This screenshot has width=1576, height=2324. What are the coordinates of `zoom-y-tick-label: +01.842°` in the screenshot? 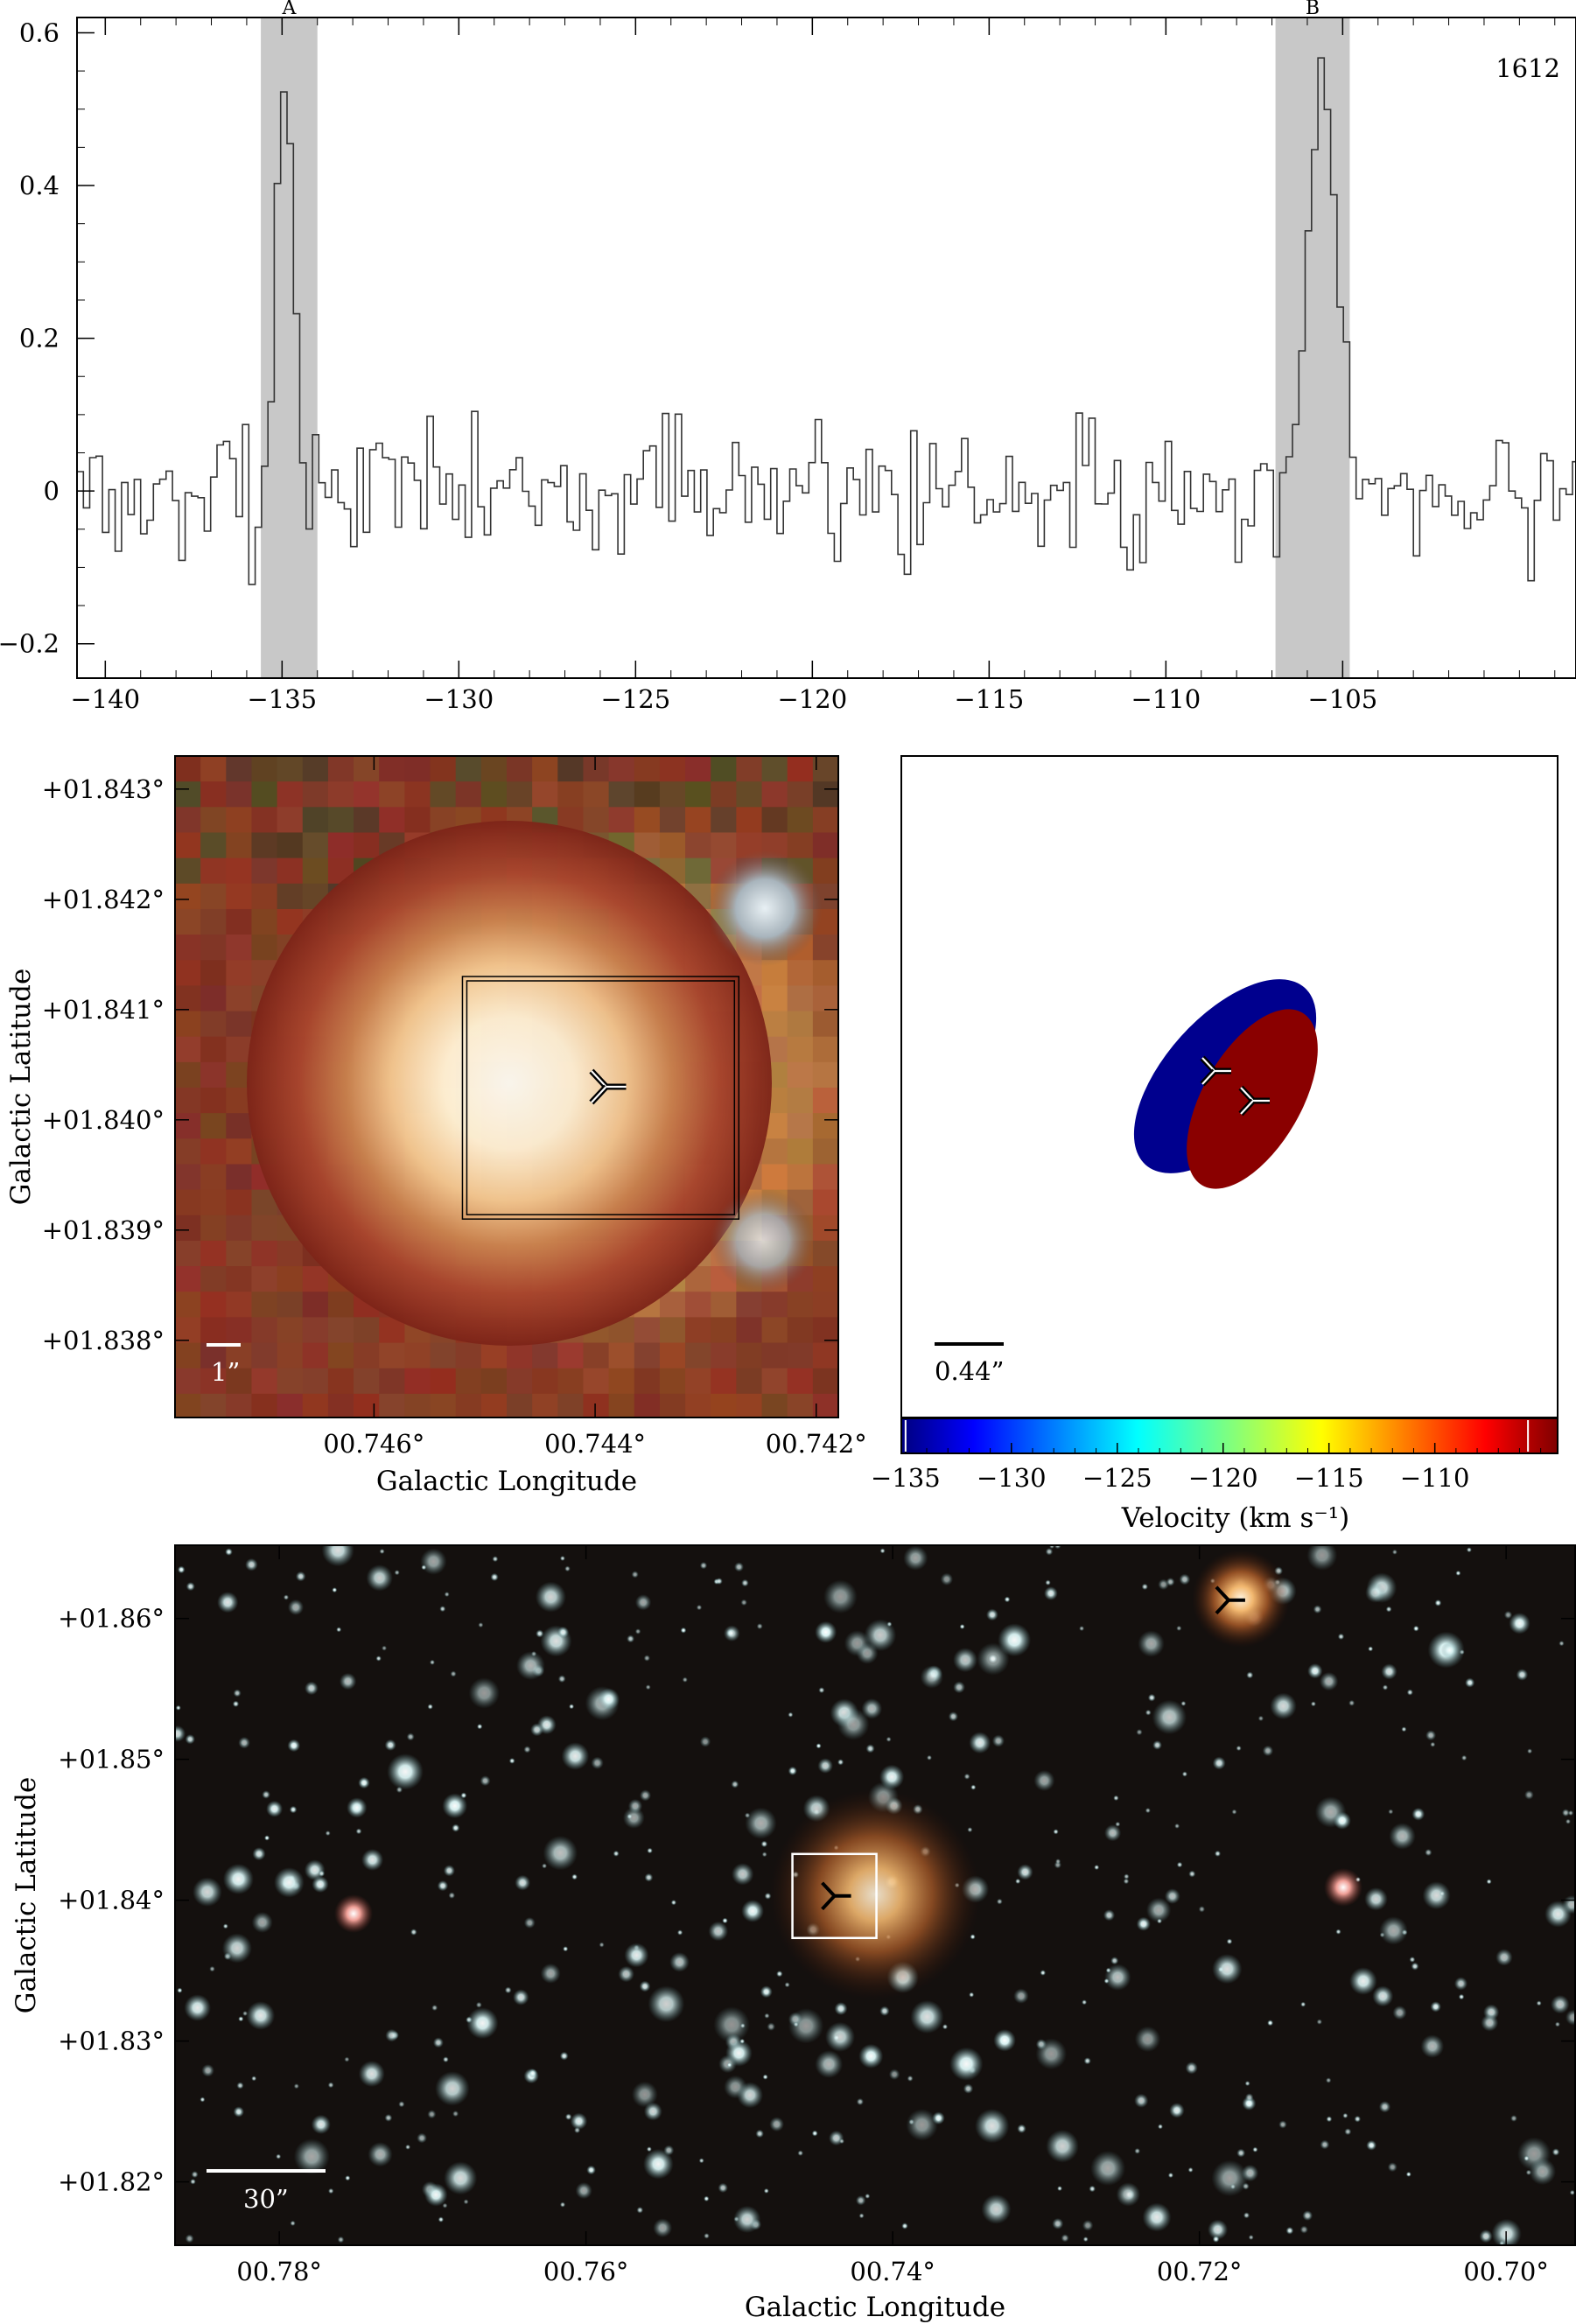 It's located at (103, 899).